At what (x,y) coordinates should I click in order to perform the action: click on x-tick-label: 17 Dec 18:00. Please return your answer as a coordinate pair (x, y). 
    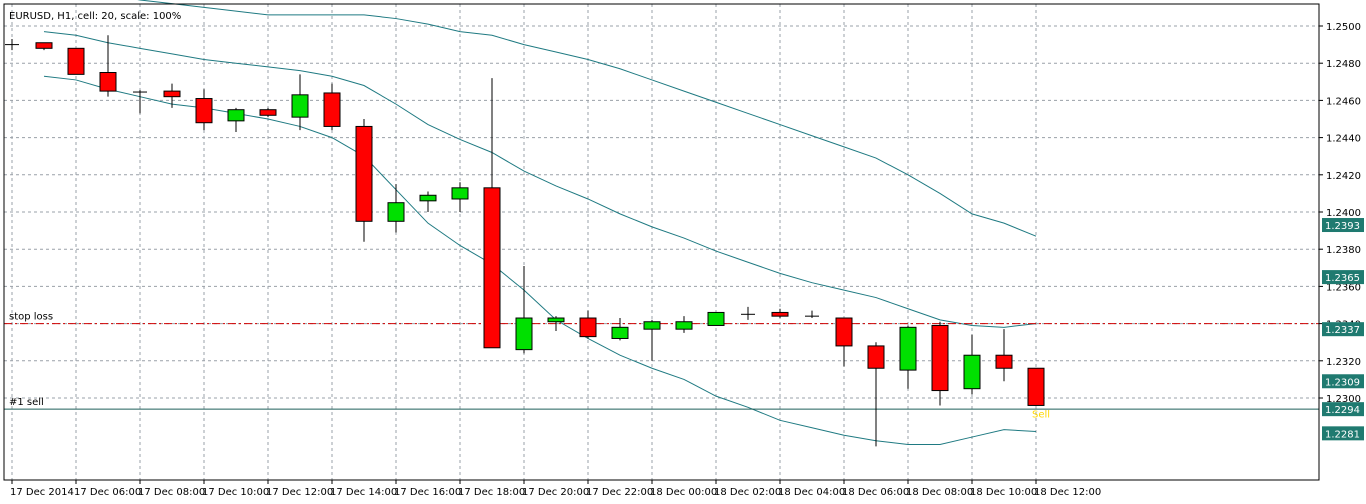
    Looking at the image, I should click on (491, 492).